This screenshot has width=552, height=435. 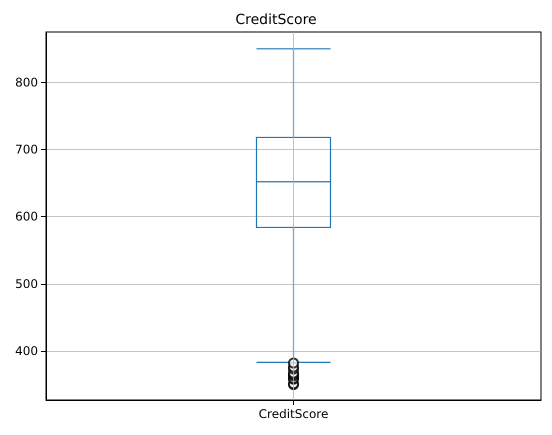 What do you see at coordinates (26, 149) in the screenshot?
I see `y-tick-label: 700` at bounding box center [26, 149].